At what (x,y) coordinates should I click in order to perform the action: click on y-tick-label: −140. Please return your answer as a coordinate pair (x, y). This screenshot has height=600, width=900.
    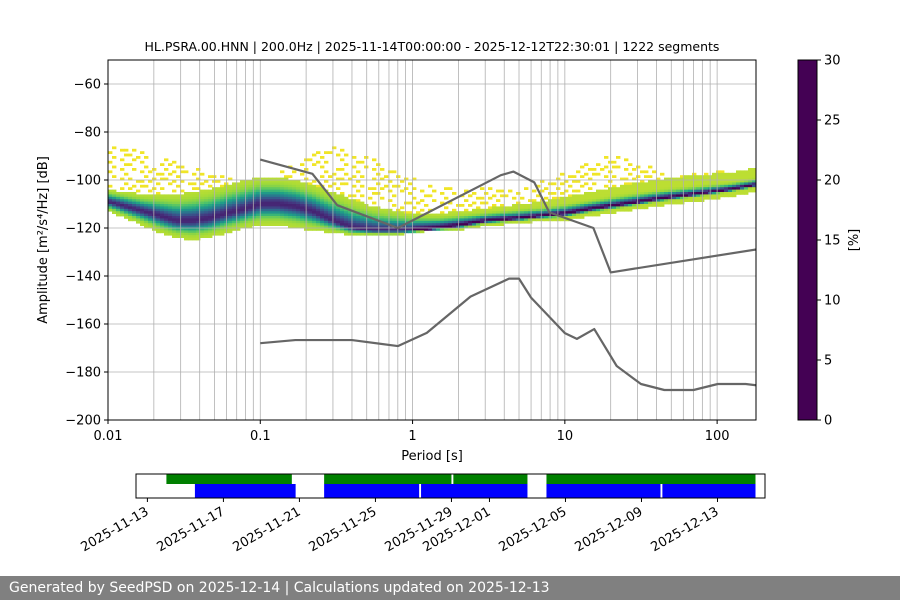
    Looking at the image, I should click on (83, 277).